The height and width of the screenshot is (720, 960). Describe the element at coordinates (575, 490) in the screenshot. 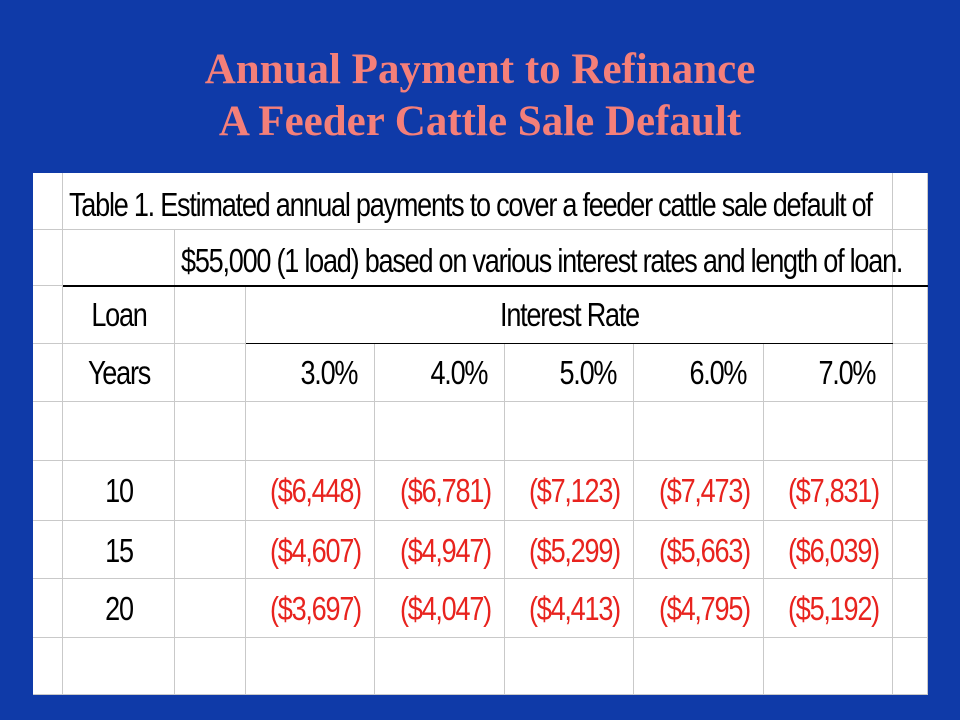

I see `payment-cell: ($7,123)` at that location.